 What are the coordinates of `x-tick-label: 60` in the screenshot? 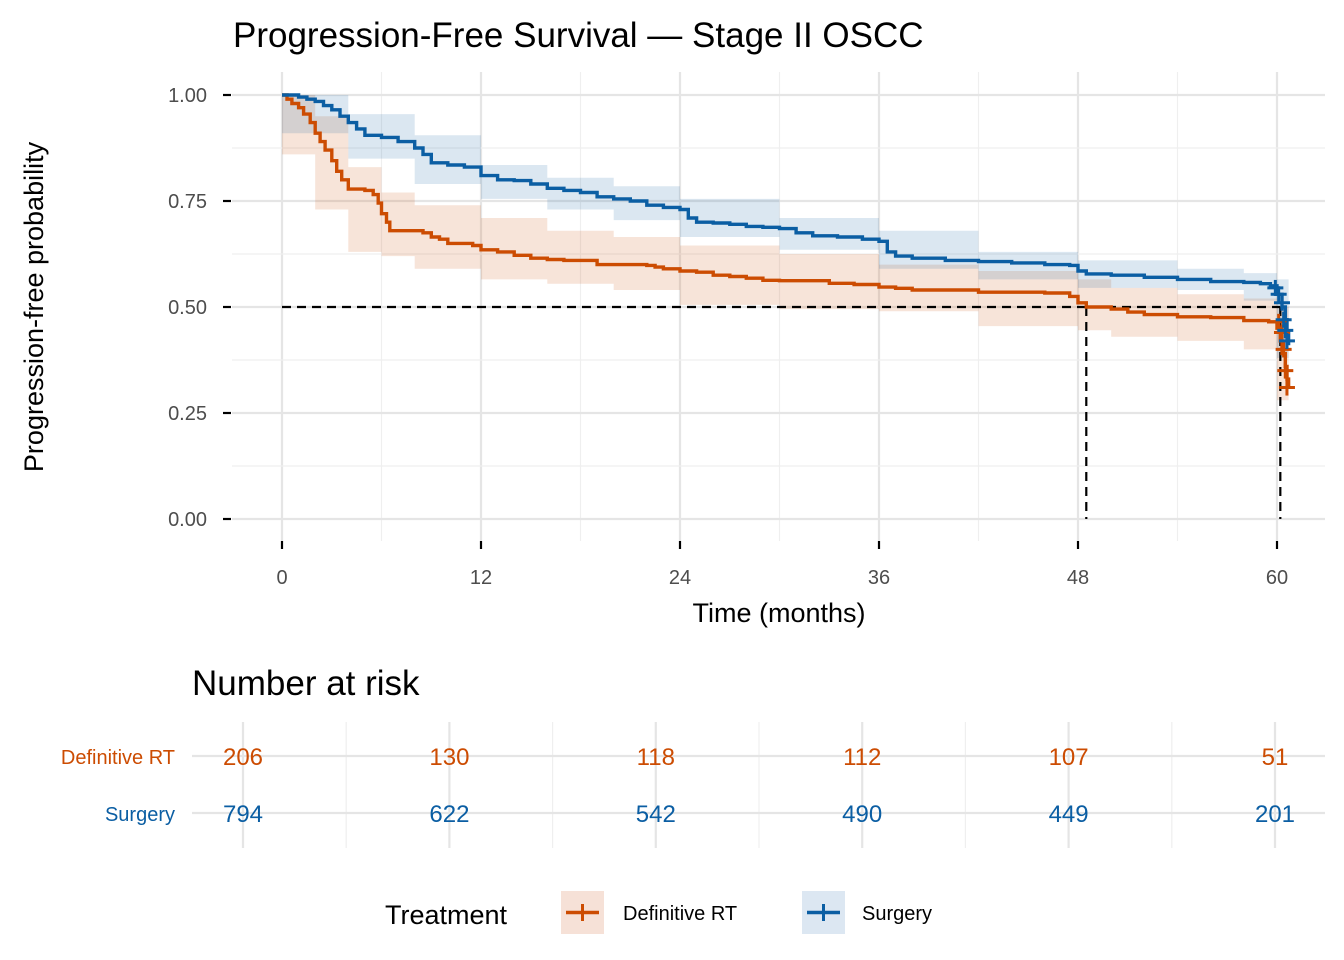 It's located at (1277, 578).